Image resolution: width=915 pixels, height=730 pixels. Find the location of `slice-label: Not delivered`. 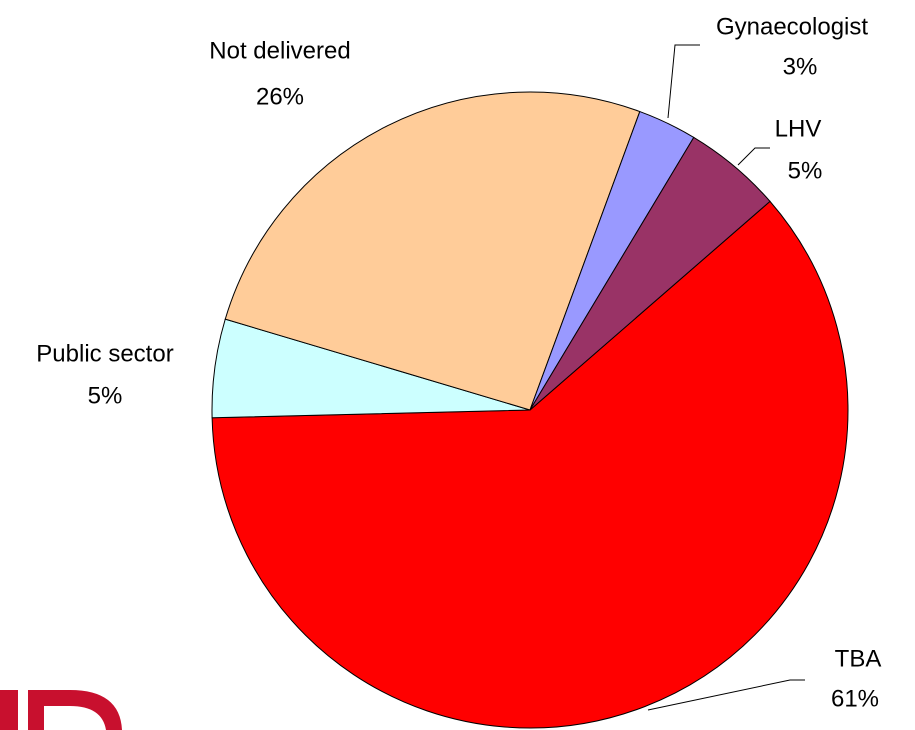

slice-label: Not delivered is located at coordinates (279, 50).